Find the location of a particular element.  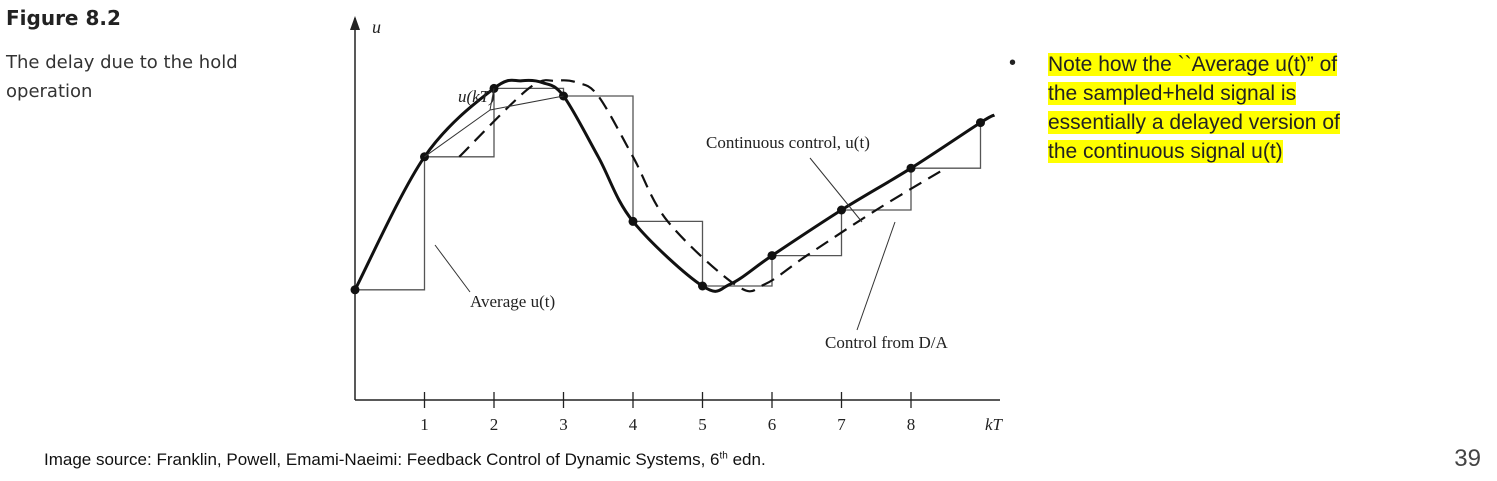

annotation-da: Control from D/A is located at coordinates (886, 342).